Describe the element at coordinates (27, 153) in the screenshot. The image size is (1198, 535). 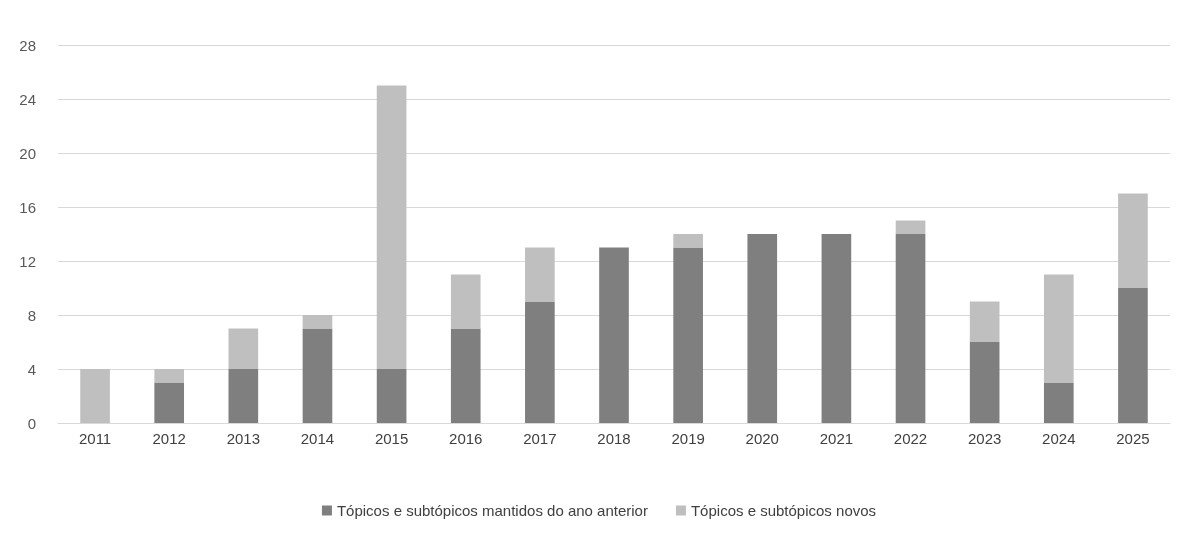
I see `y-tick-label: 20` at that location.